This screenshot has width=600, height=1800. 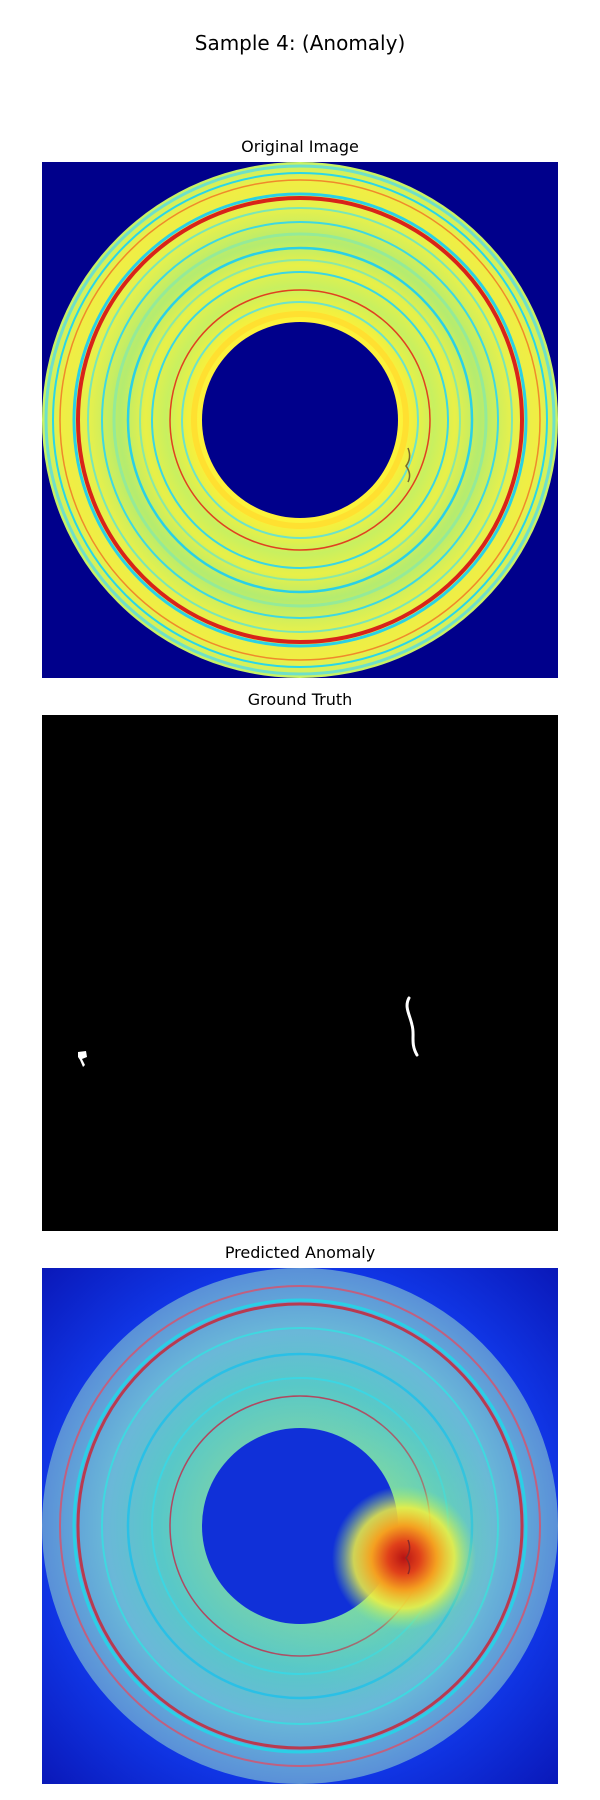 What do you see at coordinates (300, 1252) in the screenshot?
I see `predicted-anomaly-title: Predicted Anomaly` at bounding box center [300, 1252].